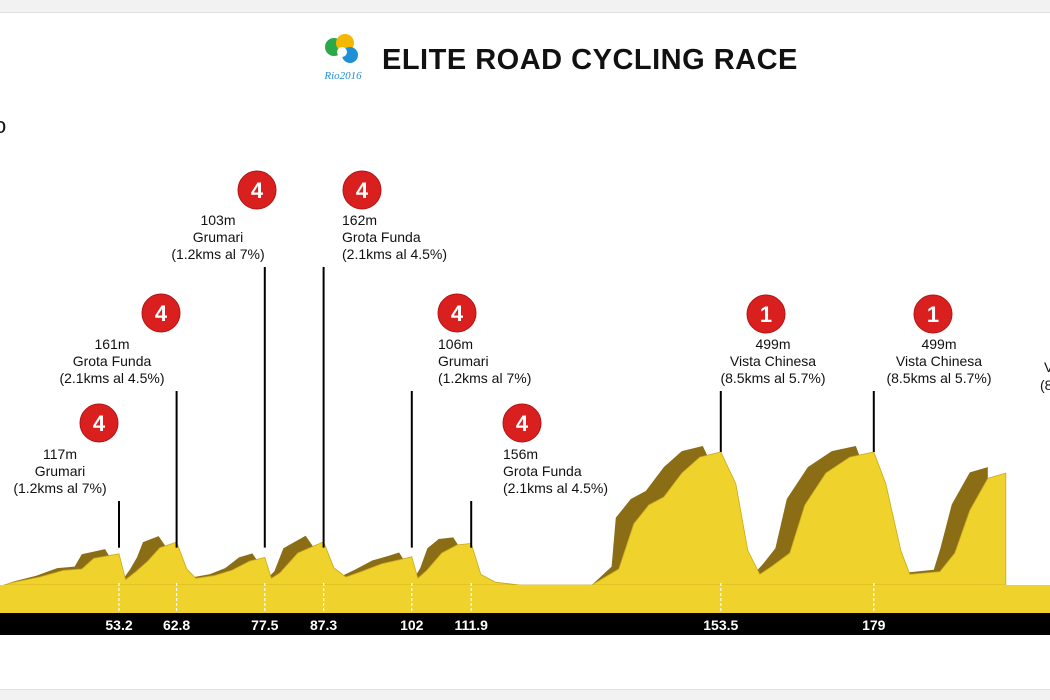  Describe the element at coordinates (342, 58) in the screenshot. I see `rio-2016-logo: Rio2016` at that location.